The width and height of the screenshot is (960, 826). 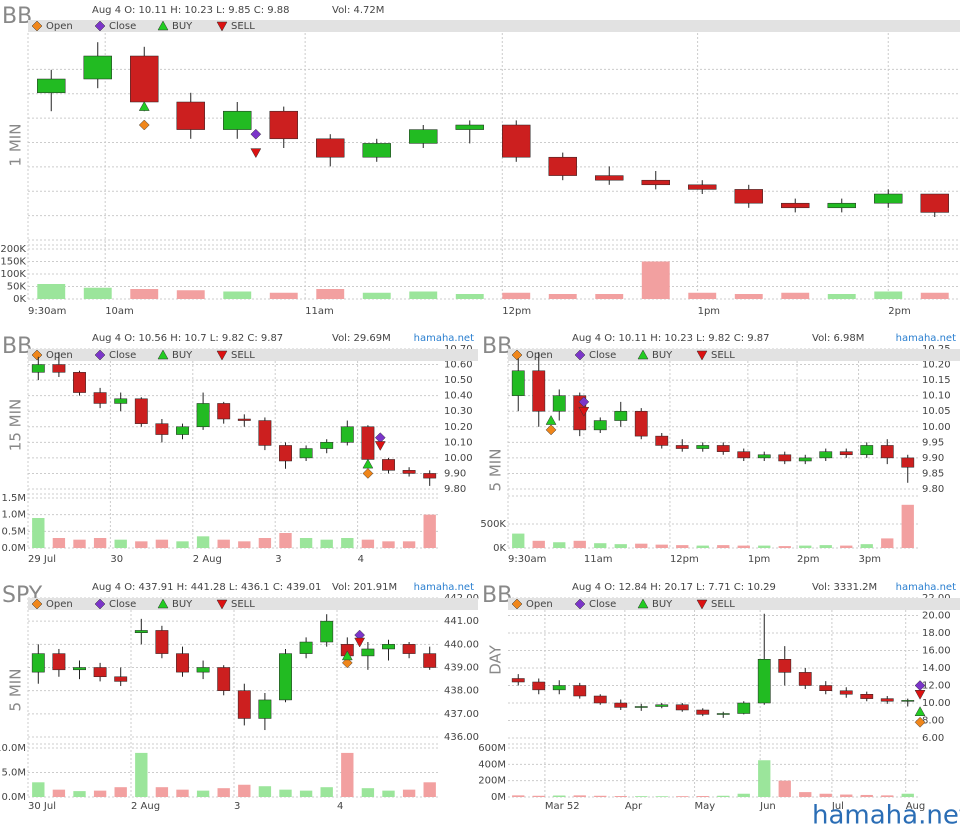 What do you see at coordinates (494, 26) in the screenshot?
I see `legend-band` at bounding box center [494, 26].